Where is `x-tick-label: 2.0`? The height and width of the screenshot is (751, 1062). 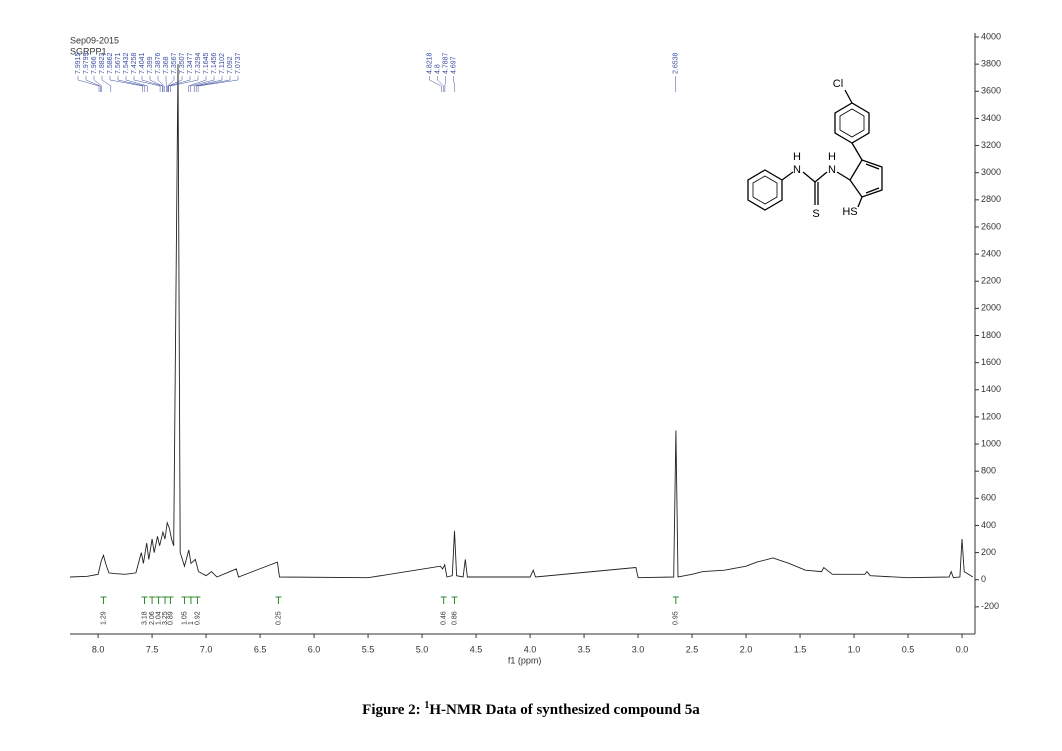 x-tick-label: 2.0 is located at coordinates (746, 649).